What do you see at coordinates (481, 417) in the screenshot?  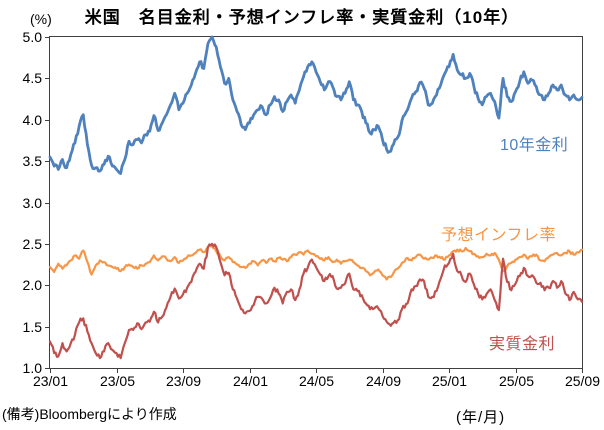 I see `x-axis-unit-label: (年/月)` at bounding box center [481, 417].